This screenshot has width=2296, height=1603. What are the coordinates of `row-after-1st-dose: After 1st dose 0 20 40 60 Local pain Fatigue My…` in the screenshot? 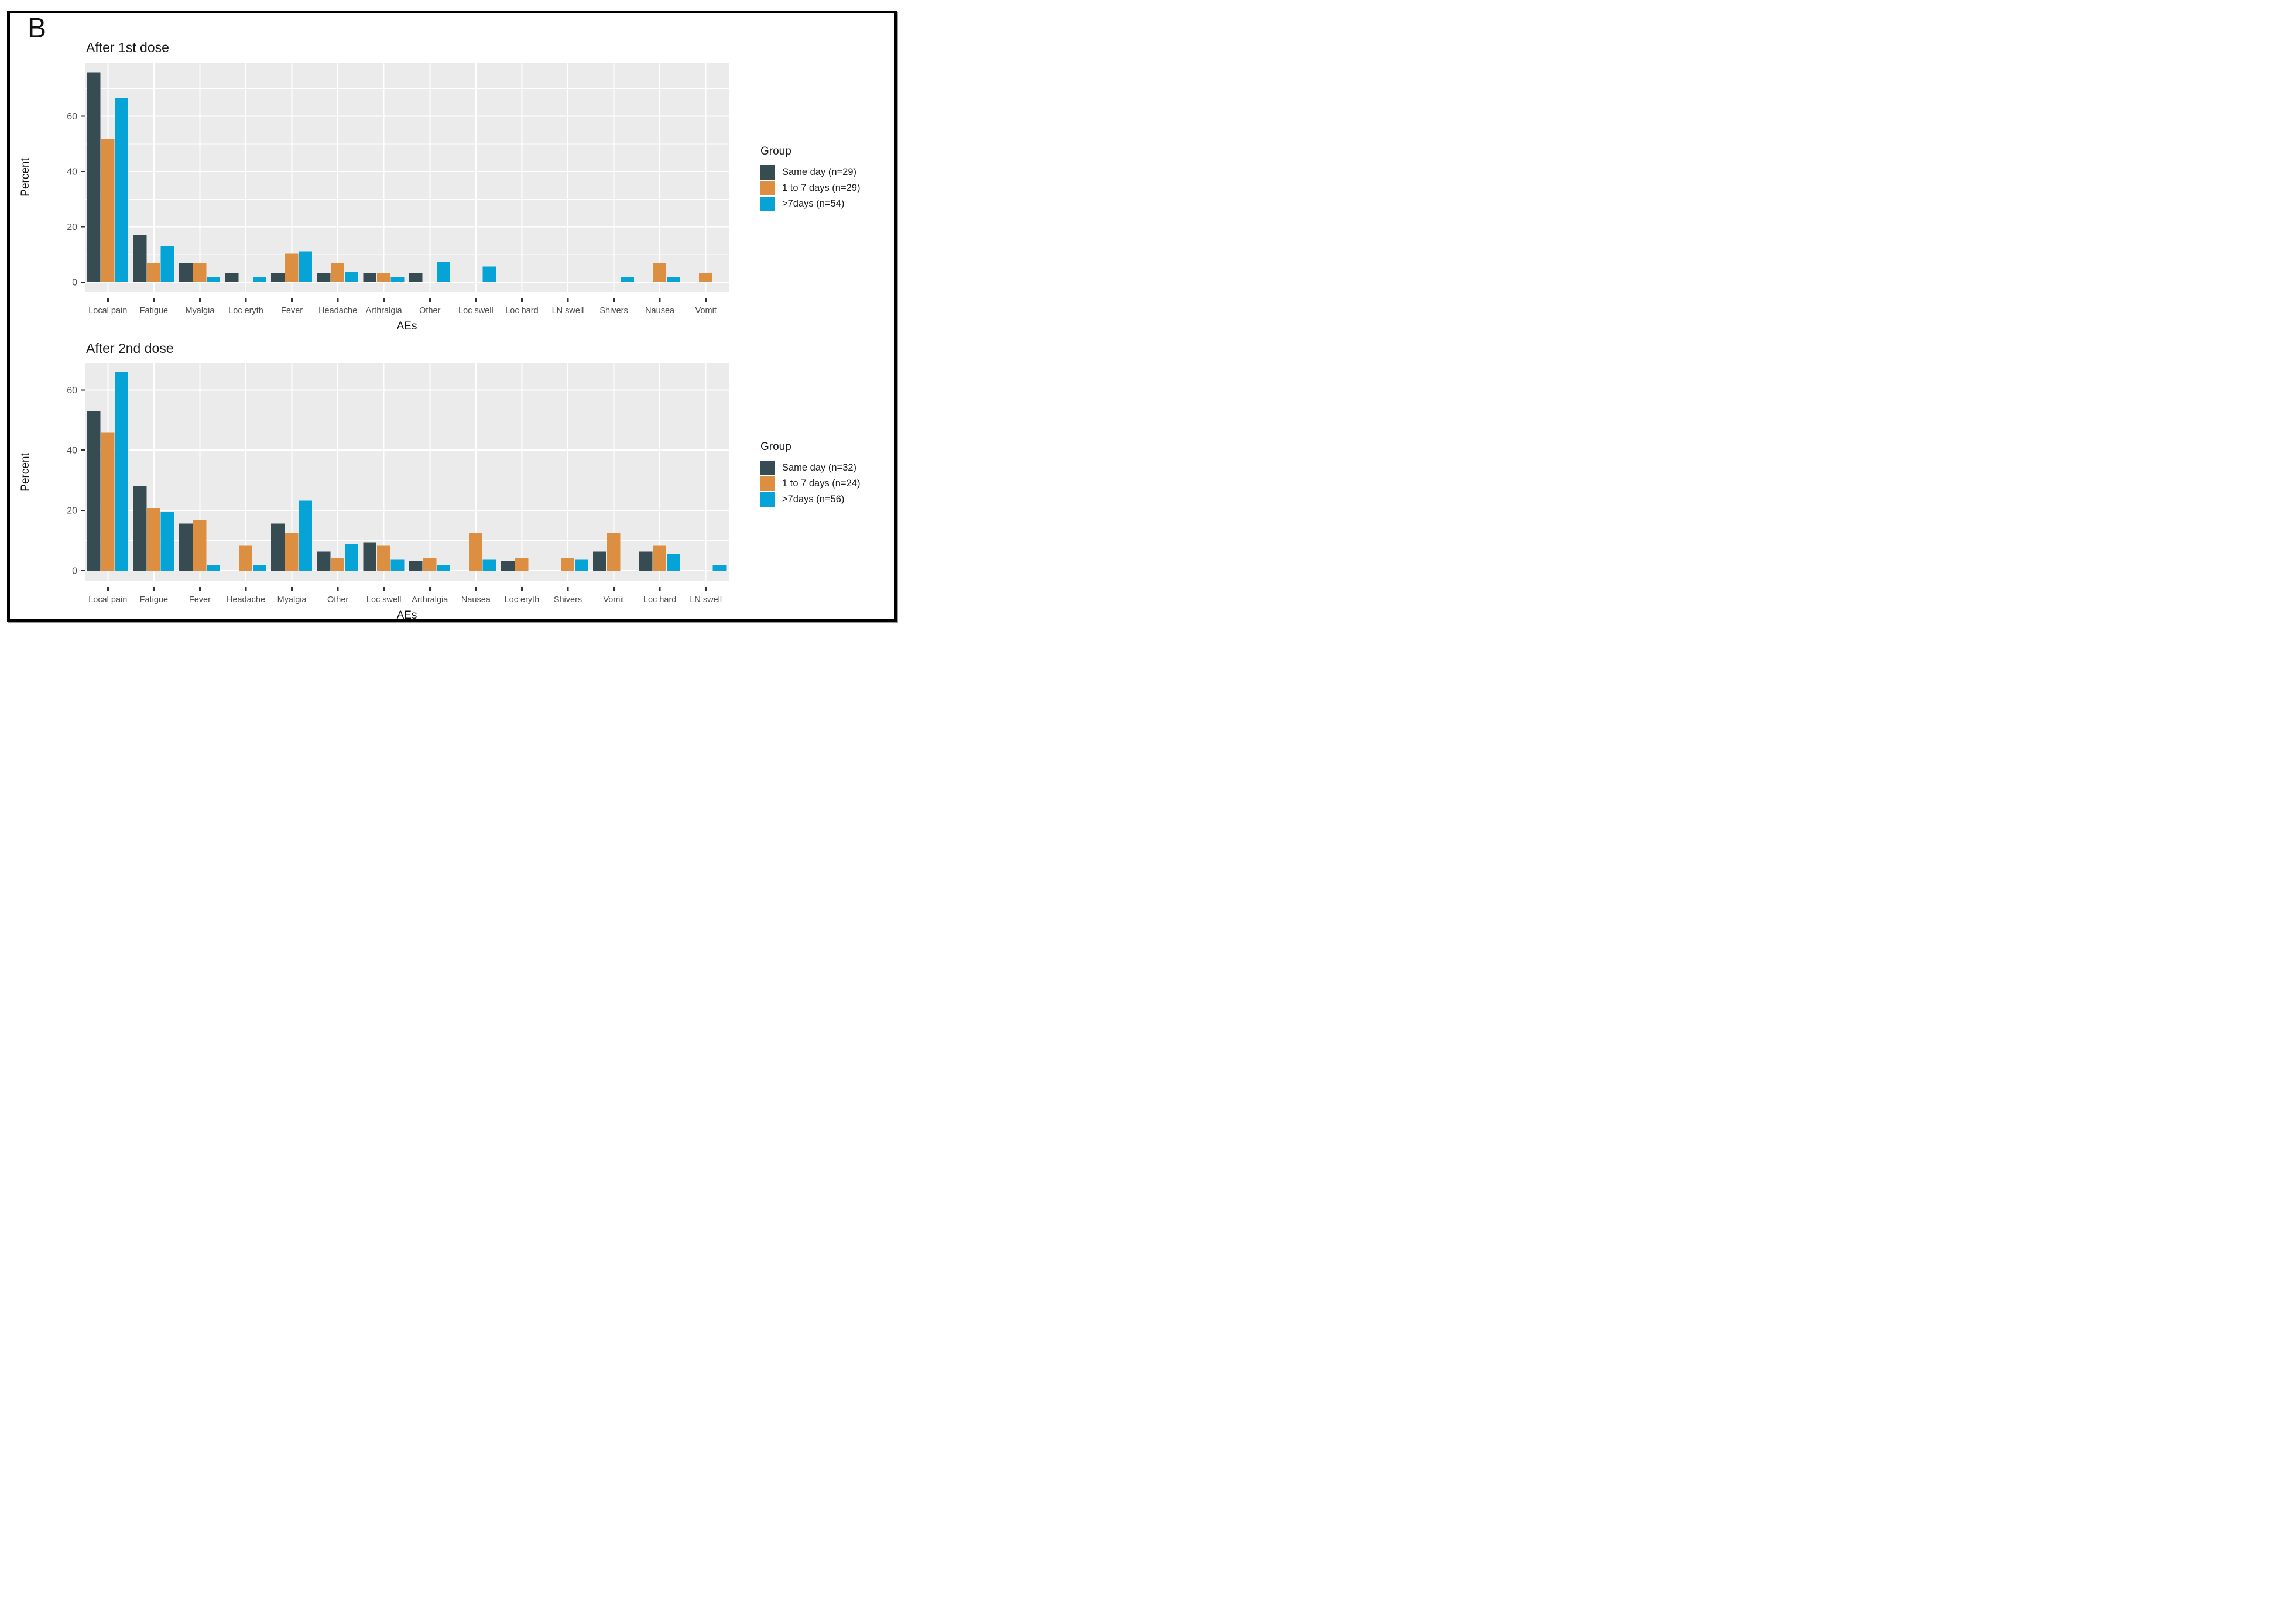 It's located at (454, 185).